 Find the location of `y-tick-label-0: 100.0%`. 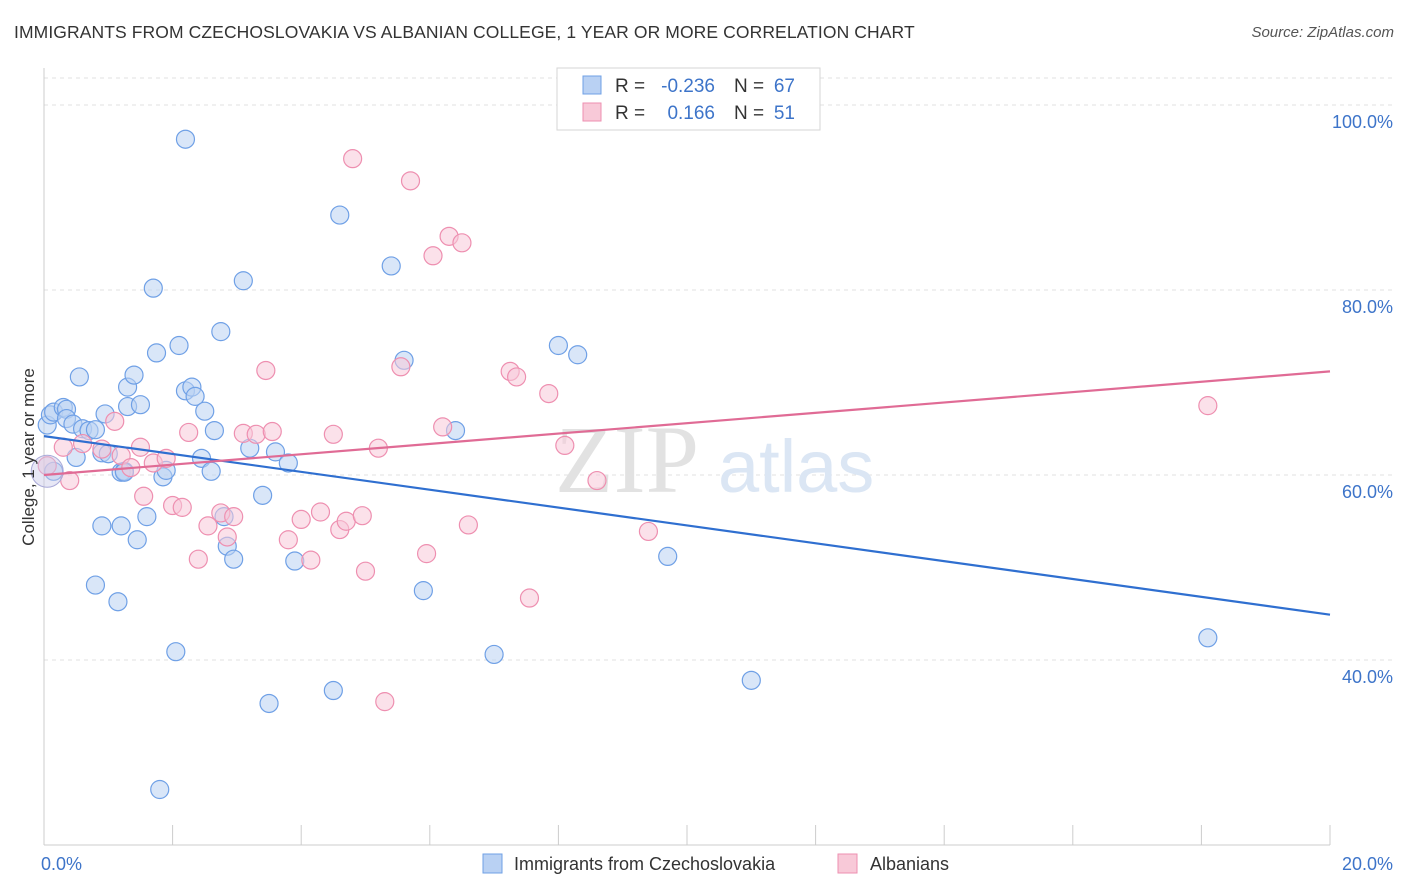

y-tick-label-0: 100.0% is located at coordinates (1362, 122).